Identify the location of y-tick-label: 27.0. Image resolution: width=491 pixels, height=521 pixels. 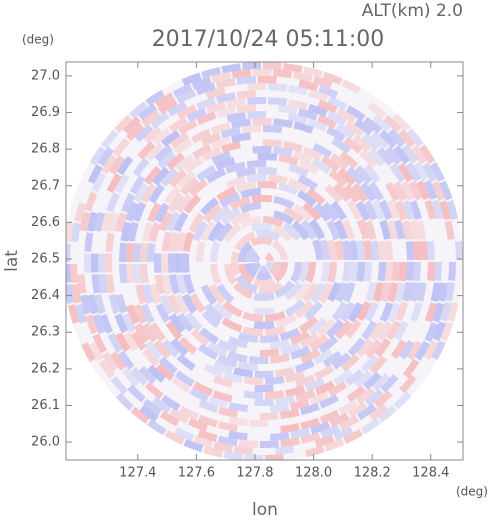
(45, 75).